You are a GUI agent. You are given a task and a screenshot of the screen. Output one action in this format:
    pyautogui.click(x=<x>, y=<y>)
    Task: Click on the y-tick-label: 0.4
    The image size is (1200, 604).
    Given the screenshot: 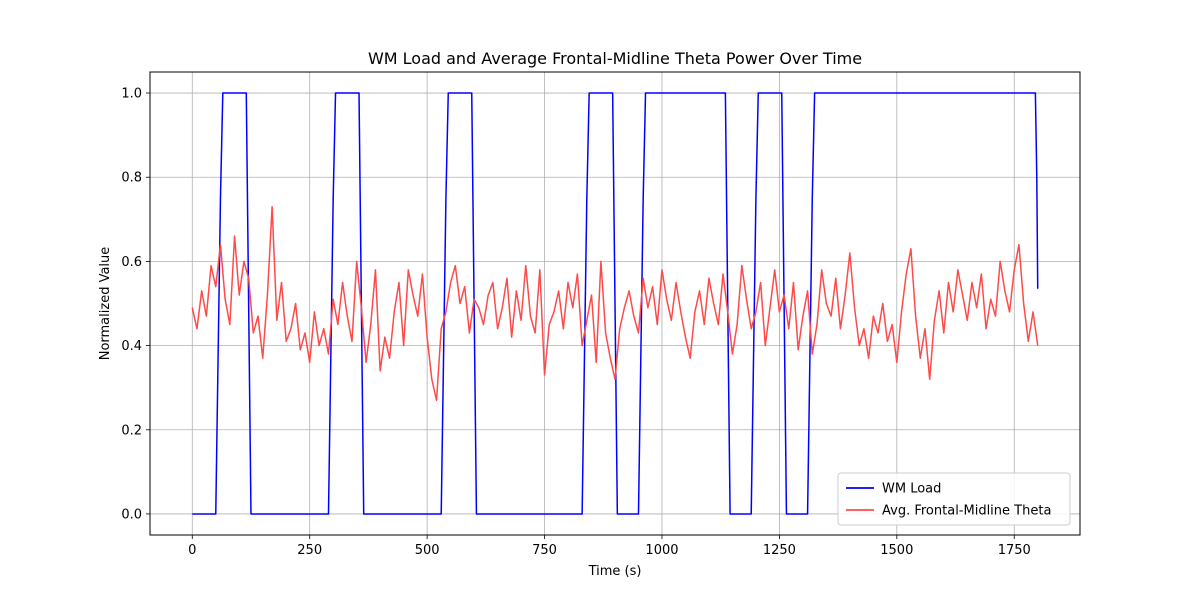 What is the action you would take?
    pyautogui.click(x=131, y=346)
    